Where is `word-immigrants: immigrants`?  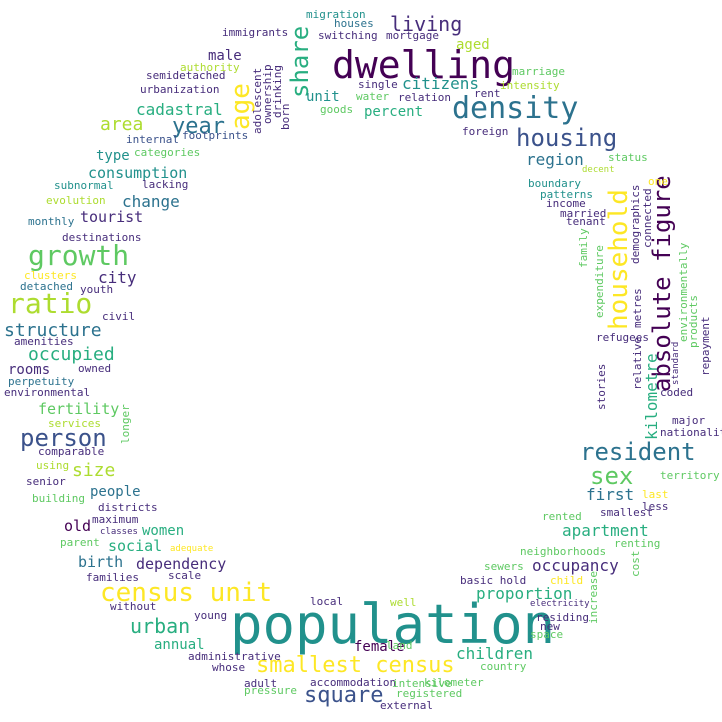 word-immigrants: immigrants is located at coordinates (255, 32).